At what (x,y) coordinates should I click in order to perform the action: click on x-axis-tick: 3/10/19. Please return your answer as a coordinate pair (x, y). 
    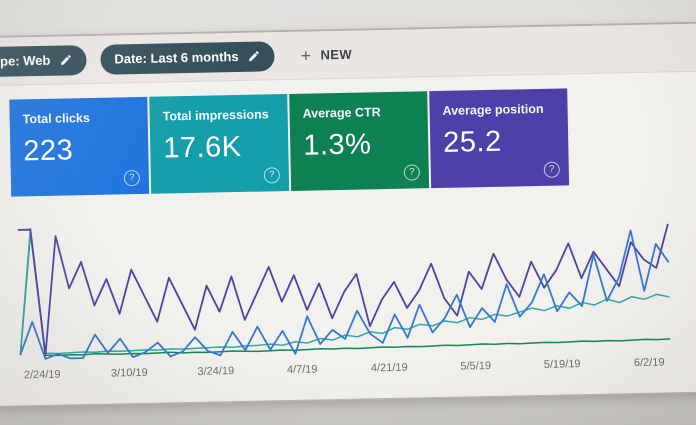
    Looking at the image, I should click on (129, 373).